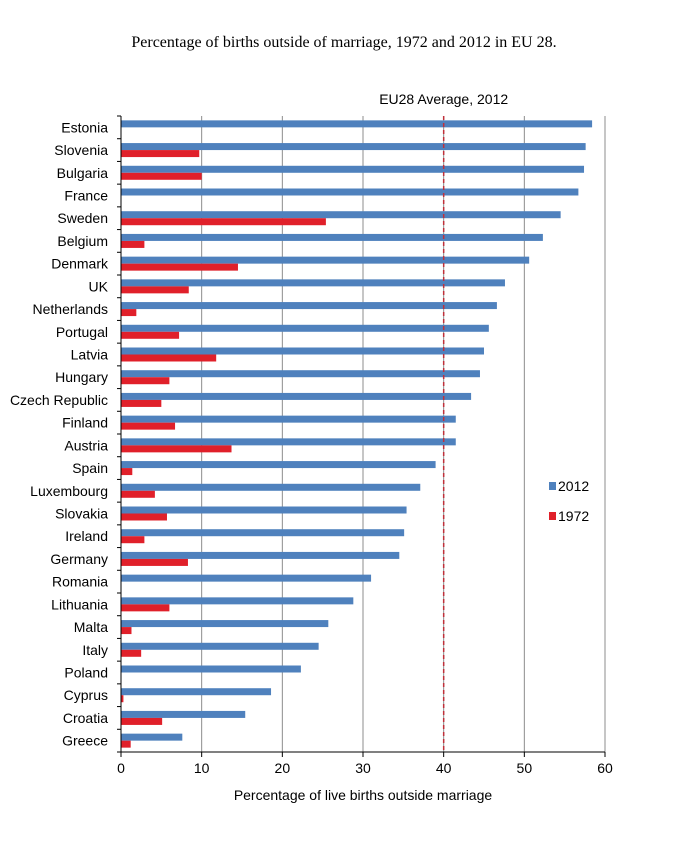  I want to click on bar-1972-luxembourg, so click(138, 494).